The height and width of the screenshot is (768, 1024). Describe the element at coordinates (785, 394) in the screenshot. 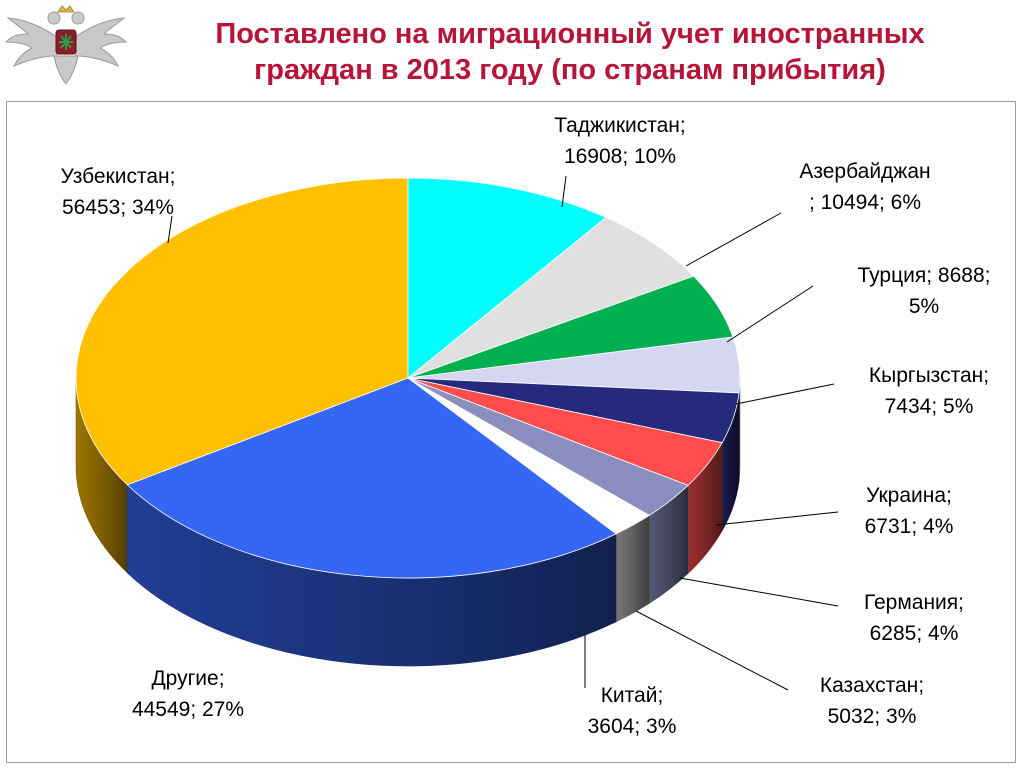

I see `leader-line-kyrgyzstan` at that location.